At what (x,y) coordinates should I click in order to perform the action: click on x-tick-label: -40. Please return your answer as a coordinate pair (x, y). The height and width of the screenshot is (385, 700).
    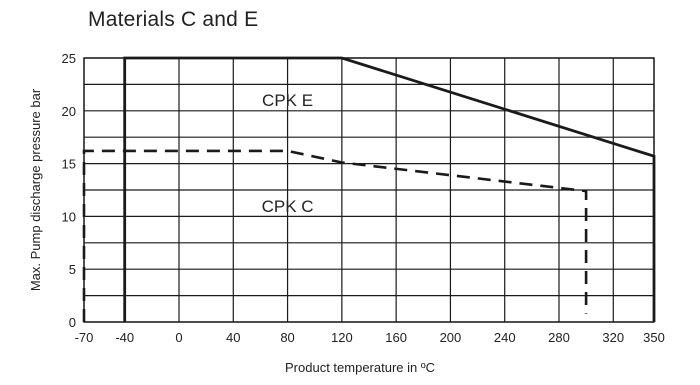
    Looking at the image, I should click on (124, 337).